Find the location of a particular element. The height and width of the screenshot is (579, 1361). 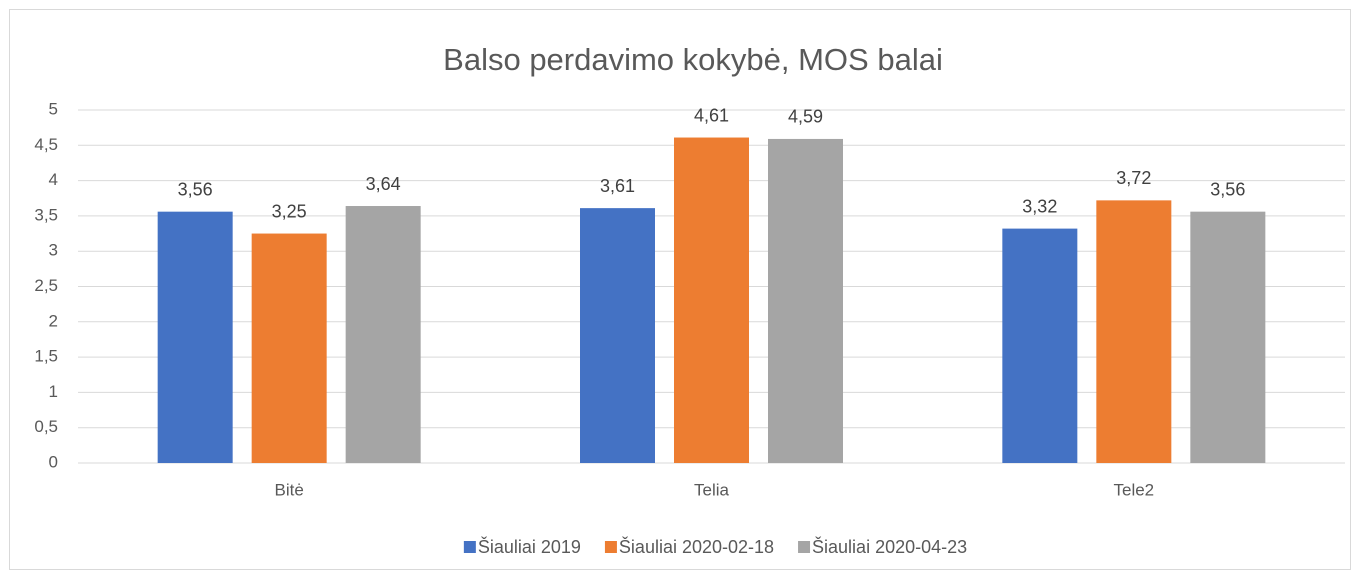

value-label: 4,61 is located at coordinates (711, 115).